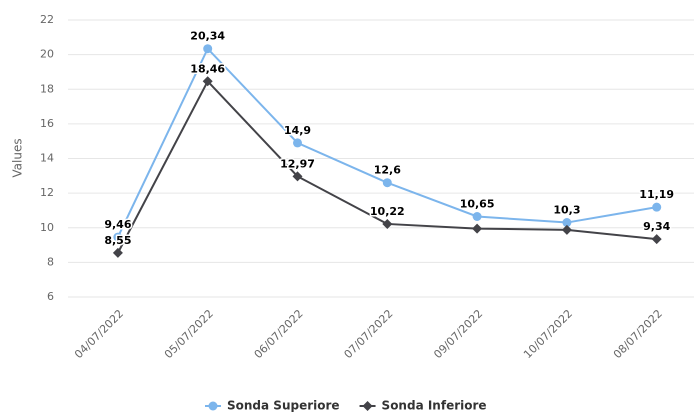 This screenshot has height=412, width=694. Describe the element at coordinates (47, 158) in the screenshot. I see `y-tick-label: 14` at that location.